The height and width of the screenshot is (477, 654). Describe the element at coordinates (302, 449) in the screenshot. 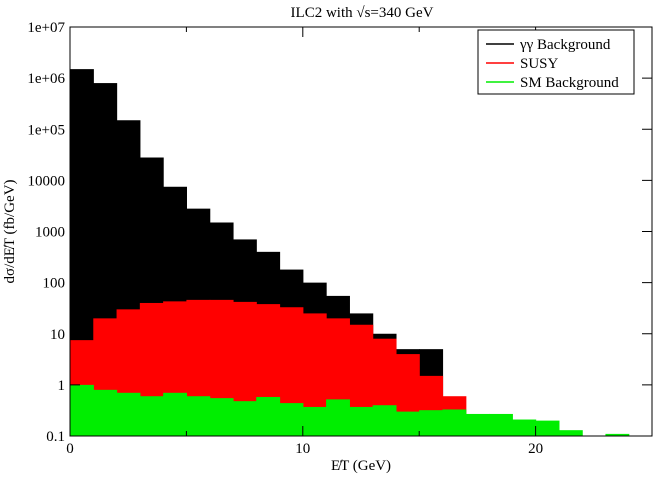

I see `x-tick-label: 10` at that location.